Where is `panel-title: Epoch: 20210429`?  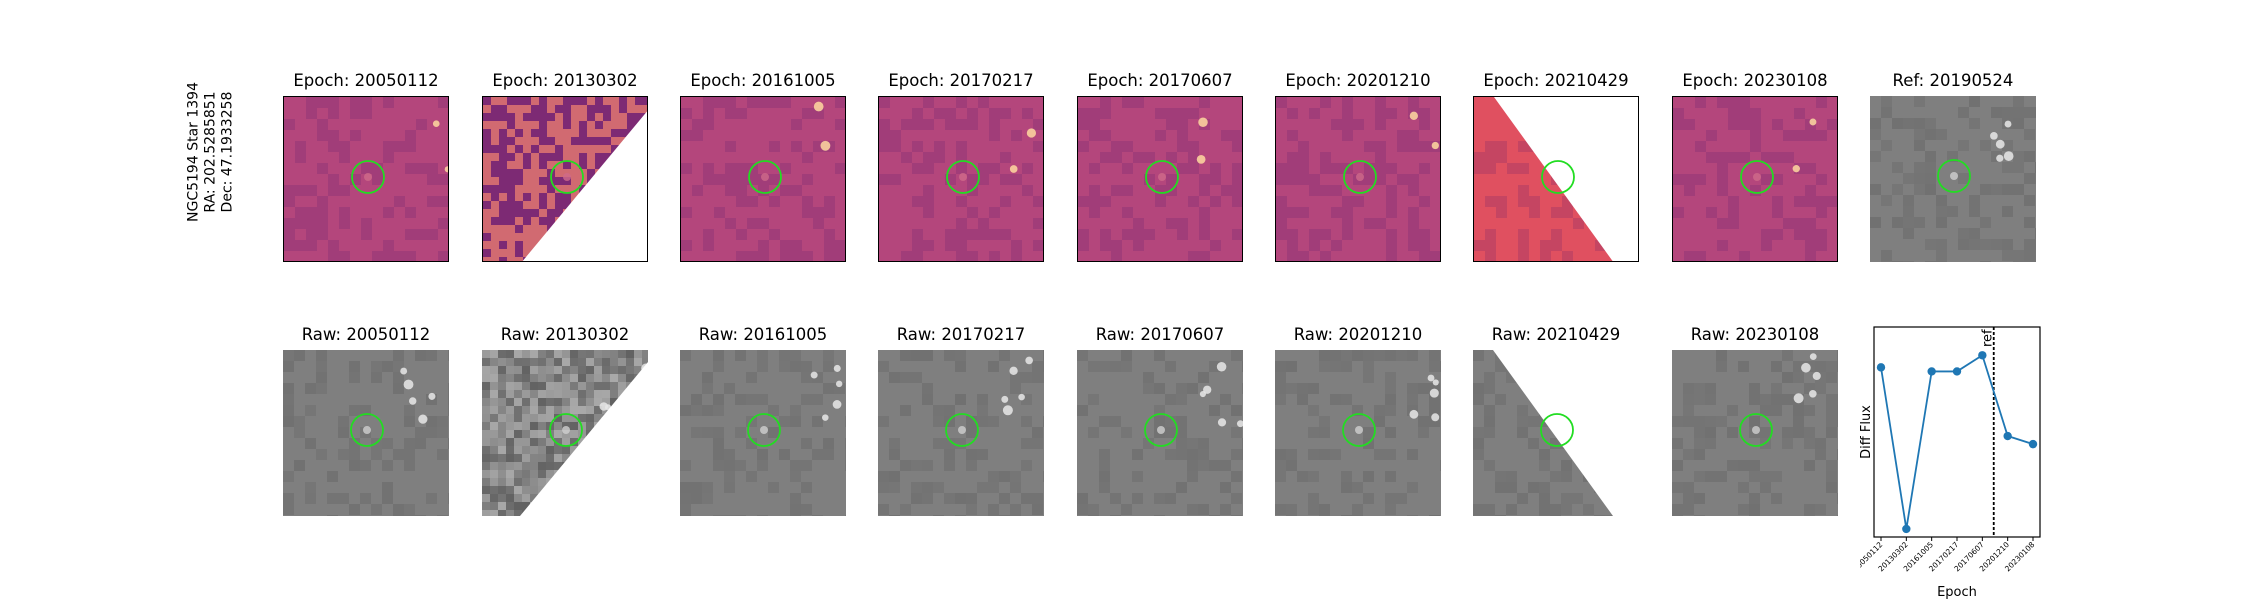 panel-title: Epoch: 20210429 is located at coordinates (1556, 80).